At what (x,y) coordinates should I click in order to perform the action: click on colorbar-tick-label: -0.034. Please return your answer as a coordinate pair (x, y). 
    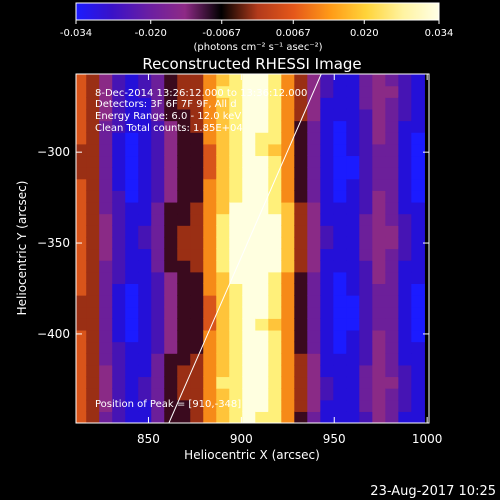
    Looking at the image, I should click on (76, 33).